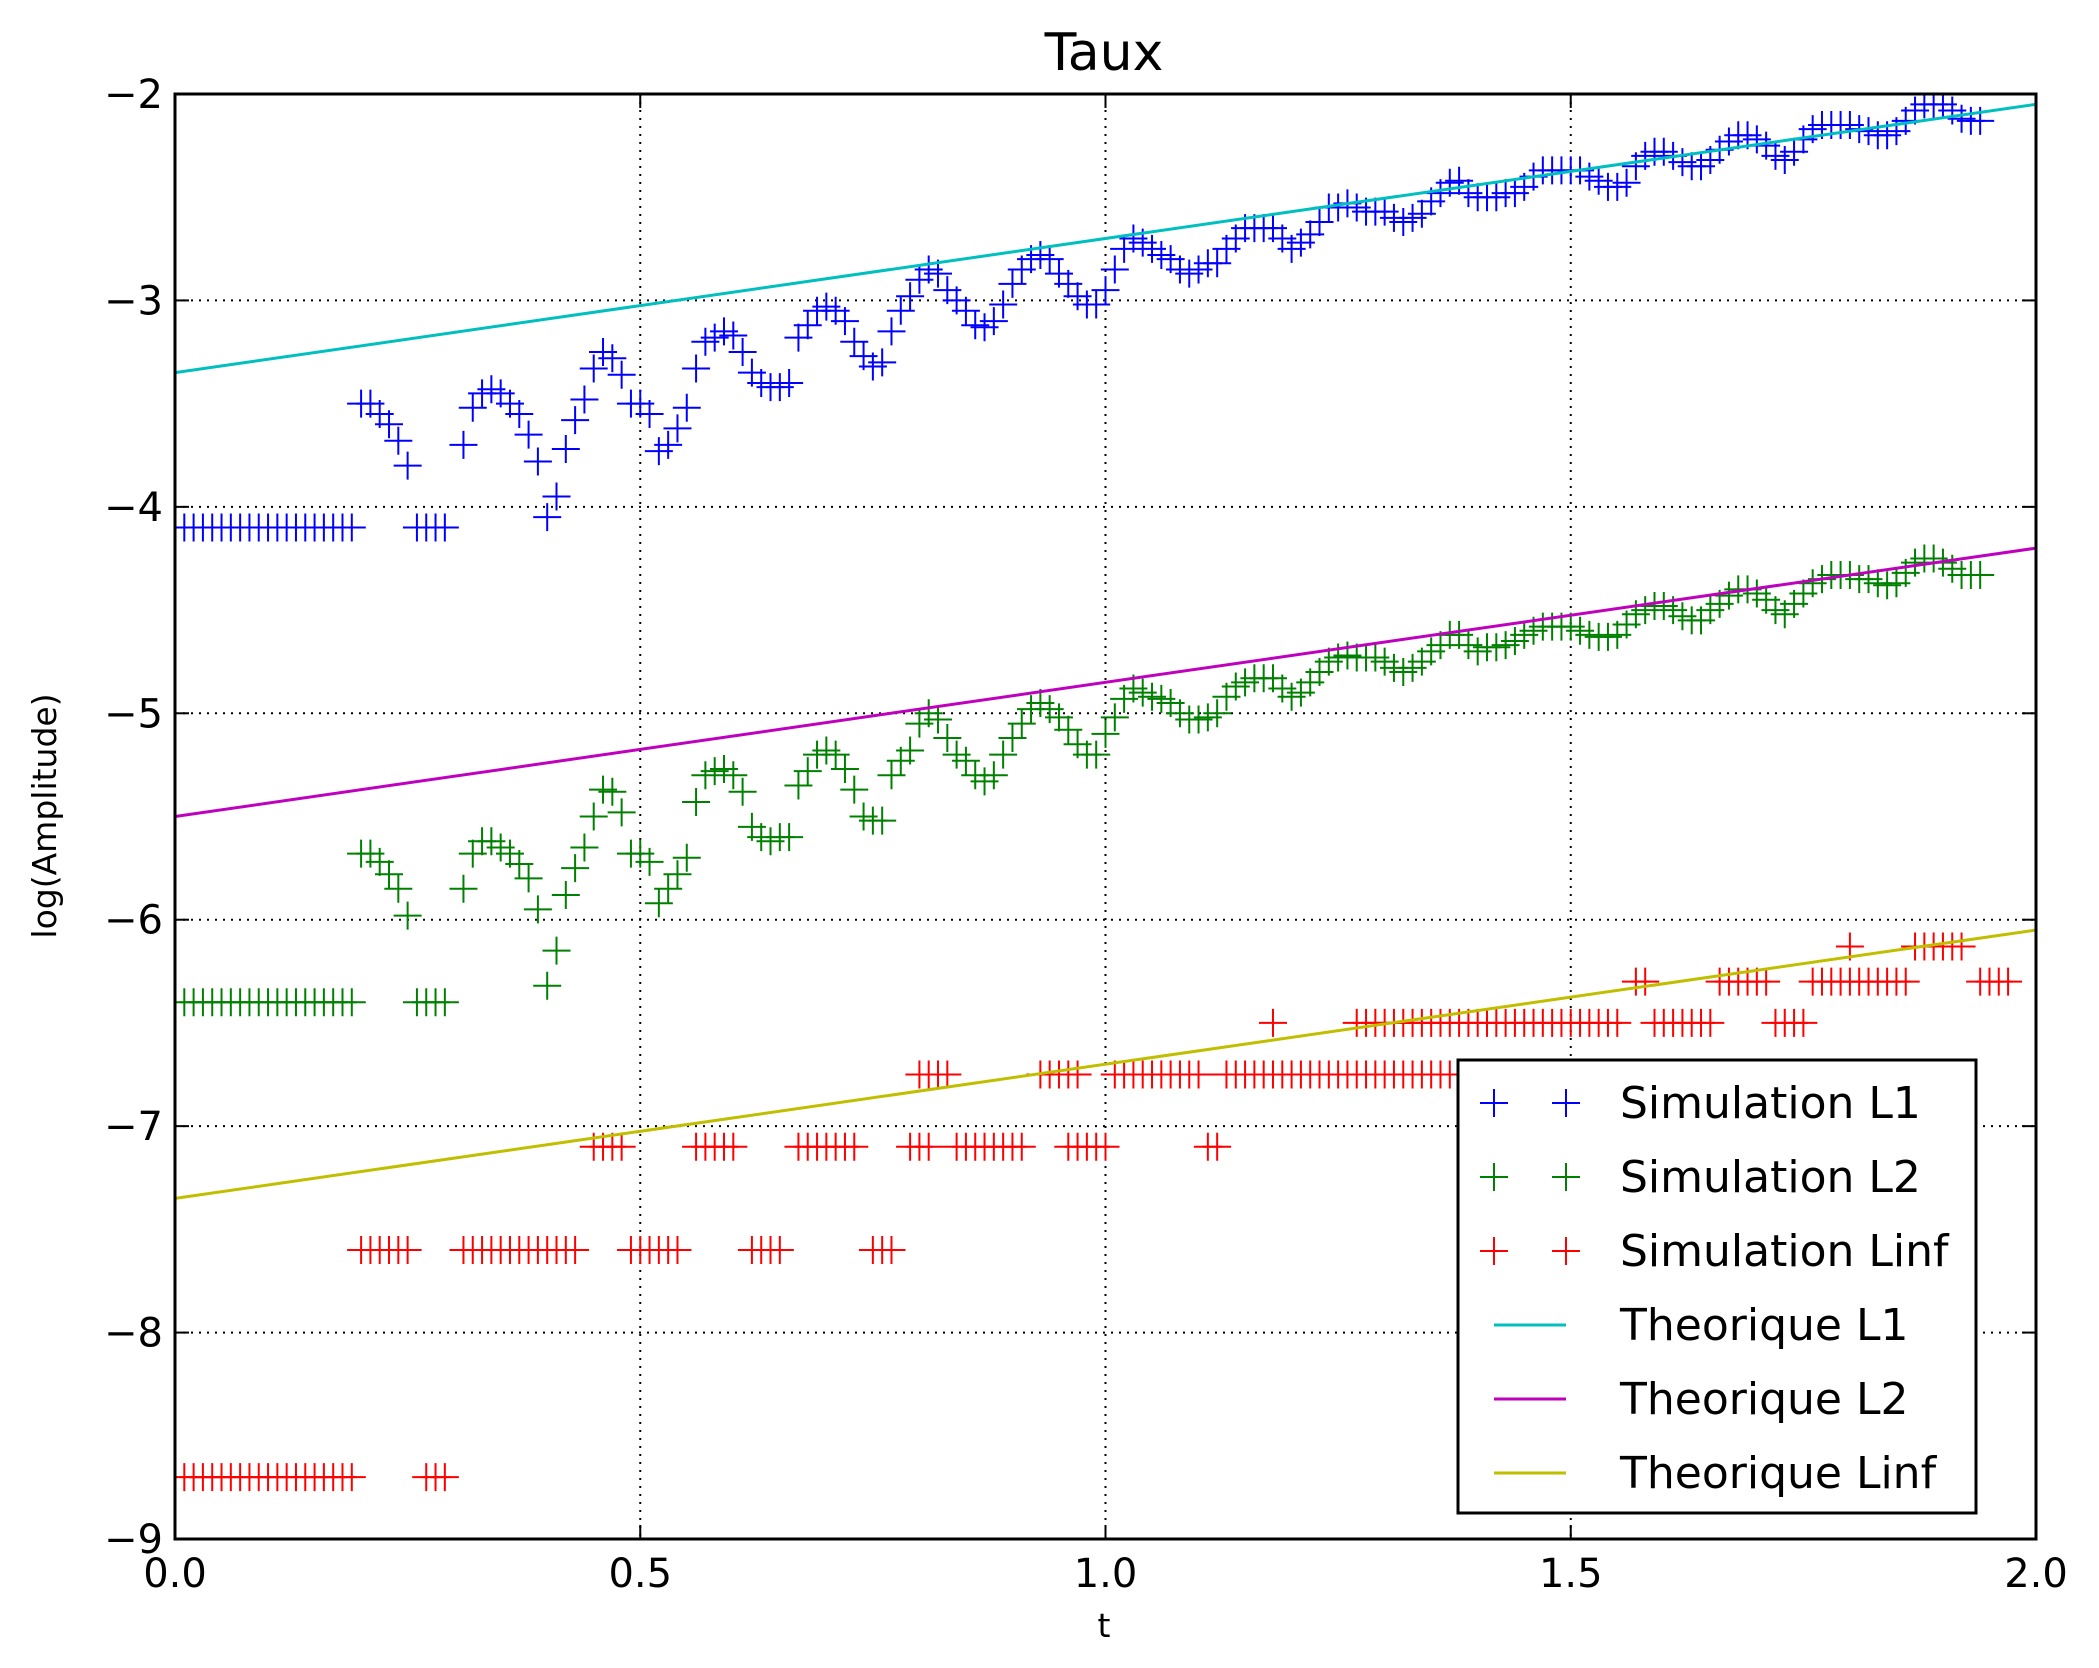  I want to click on legend-swatch-simulation-l1, so click(1530, 1103).